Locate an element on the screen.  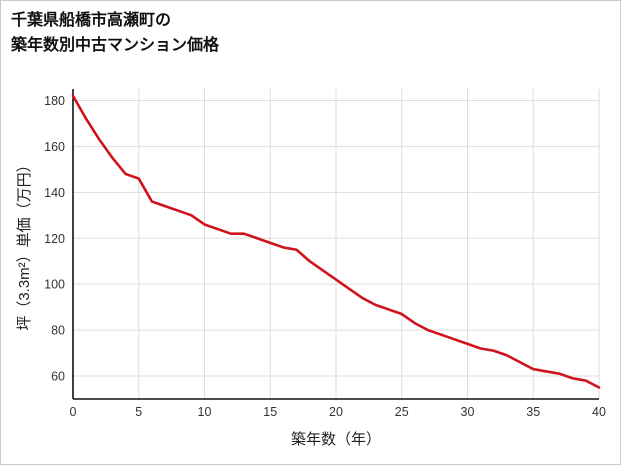
chart-title-line1: 千葉県船橋市高瀬町の is located at coordinates (91, 20).